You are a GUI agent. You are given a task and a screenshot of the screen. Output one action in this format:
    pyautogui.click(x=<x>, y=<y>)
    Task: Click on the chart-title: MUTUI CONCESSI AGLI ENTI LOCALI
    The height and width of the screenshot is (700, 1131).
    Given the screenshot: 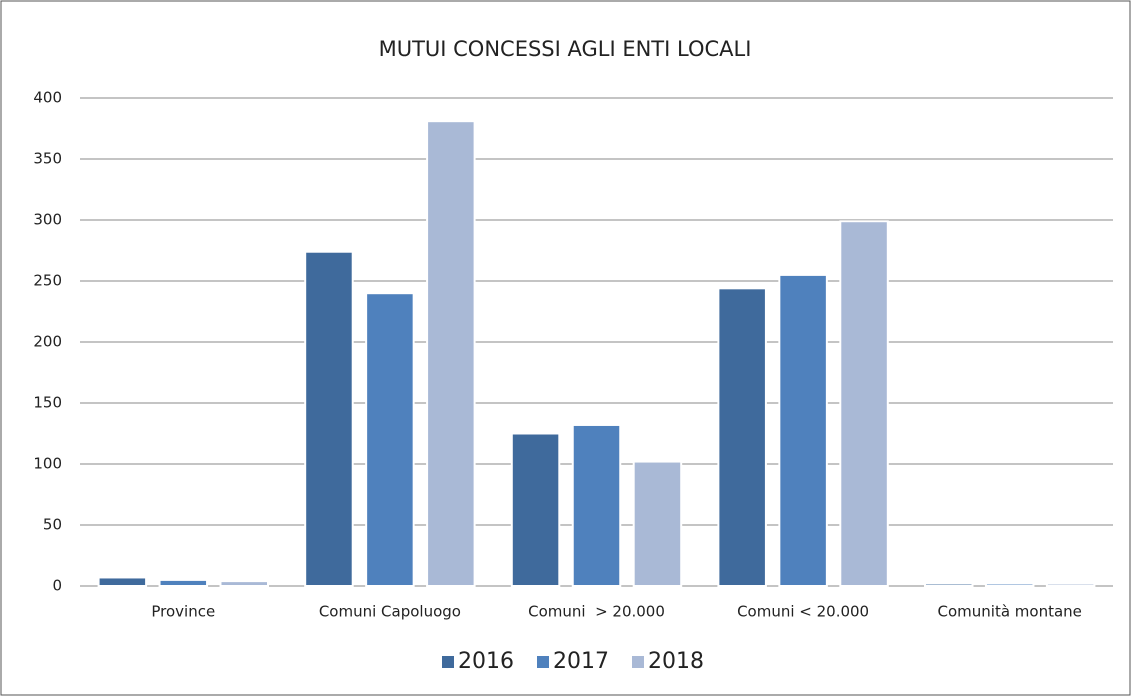 What is the action you would take?
    pyautogui.click(x=565, y=49)
    